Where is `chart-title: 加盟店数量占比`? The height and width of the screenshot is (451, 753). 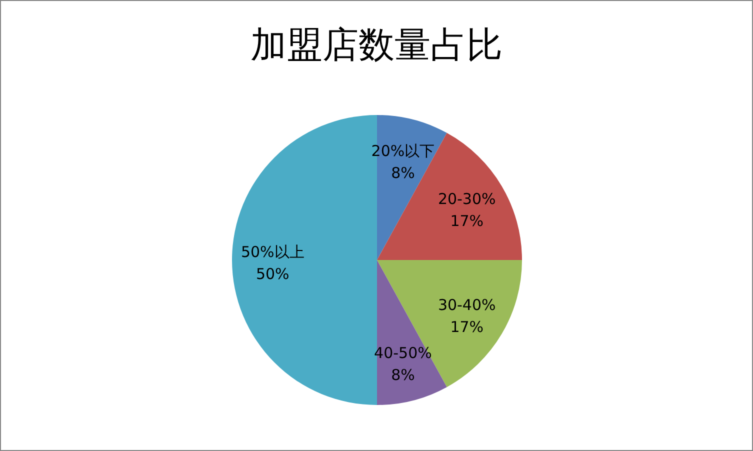
chart-title: 加盟店数量占比 is located at coordinates (376, 45).